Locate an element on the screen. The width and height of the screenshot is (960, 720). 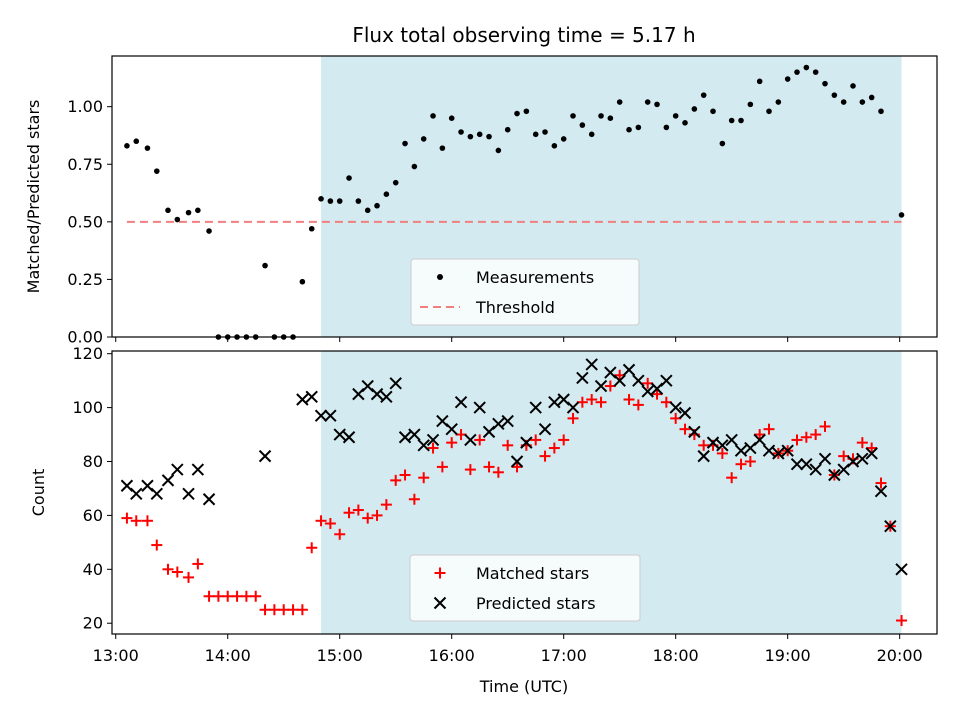
bottom-y-axis-label: Count is located at coordinates (38, 493).